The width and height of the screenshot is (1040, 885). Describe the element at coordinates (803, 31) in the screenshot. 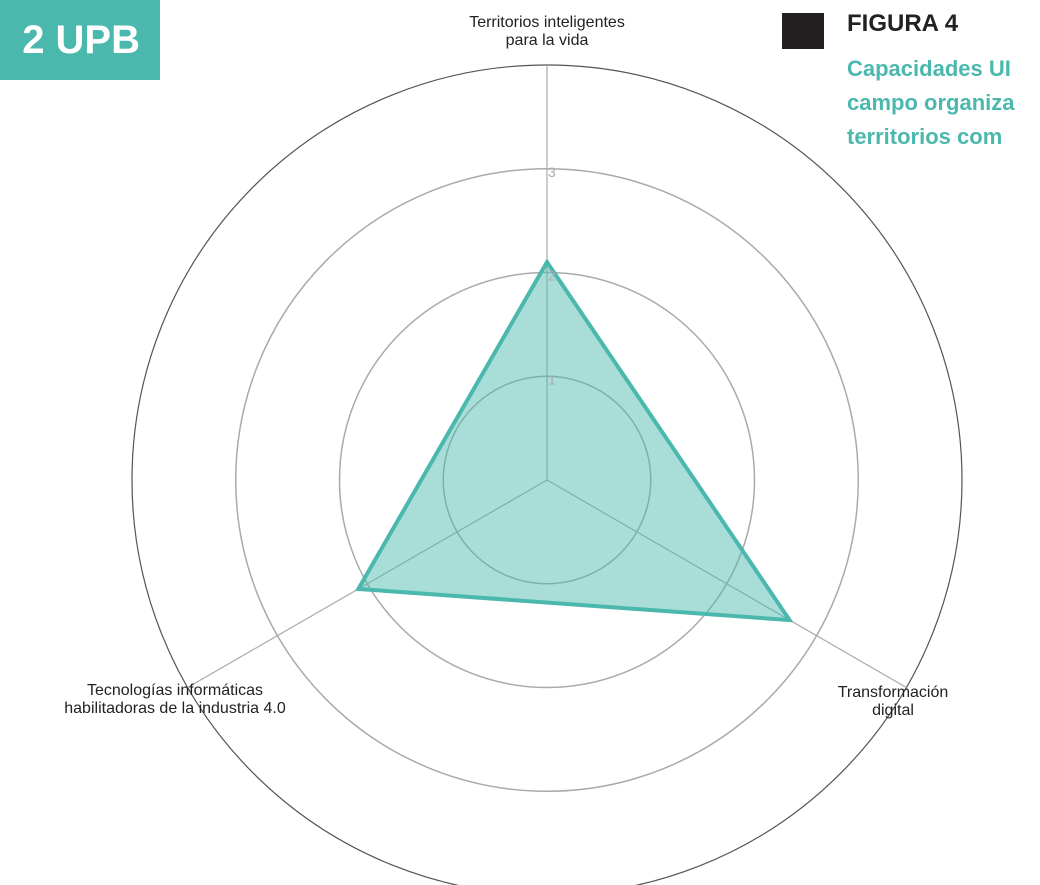

I see `figure-marker` at that location.